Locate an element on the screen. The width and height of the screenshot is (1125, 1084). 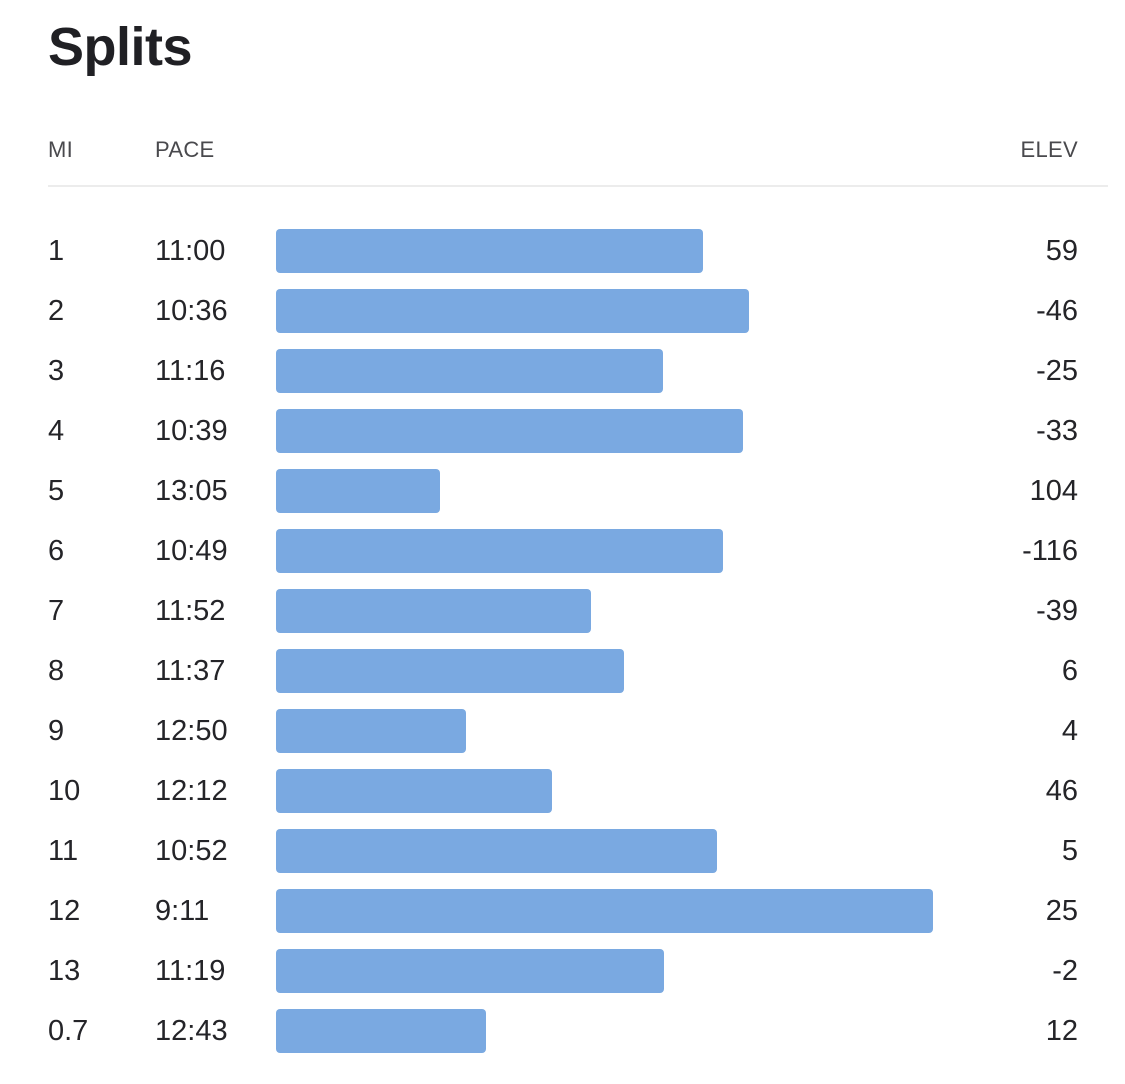
table-row: 1 11:00 59 is located at coordinates (578, 251).